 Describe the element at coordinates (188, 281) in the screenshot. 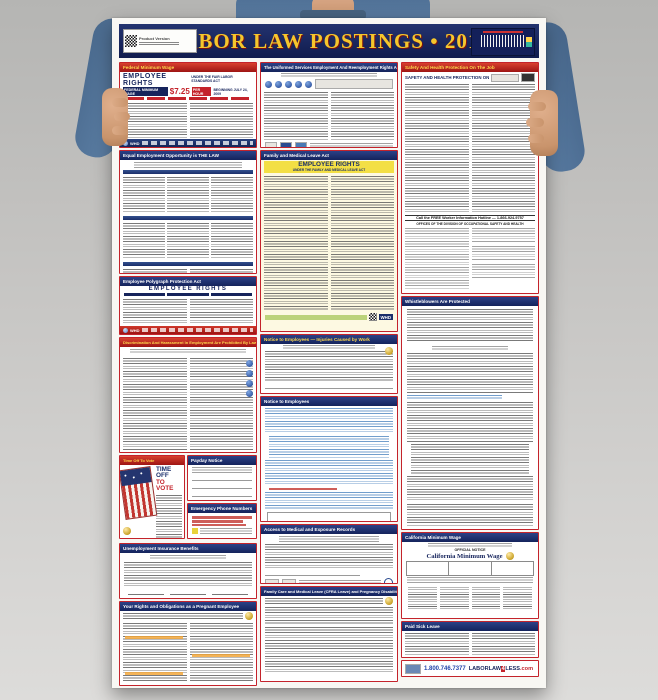

I see `polygraph-header: Employee Polygraph Protection Act` at that location.